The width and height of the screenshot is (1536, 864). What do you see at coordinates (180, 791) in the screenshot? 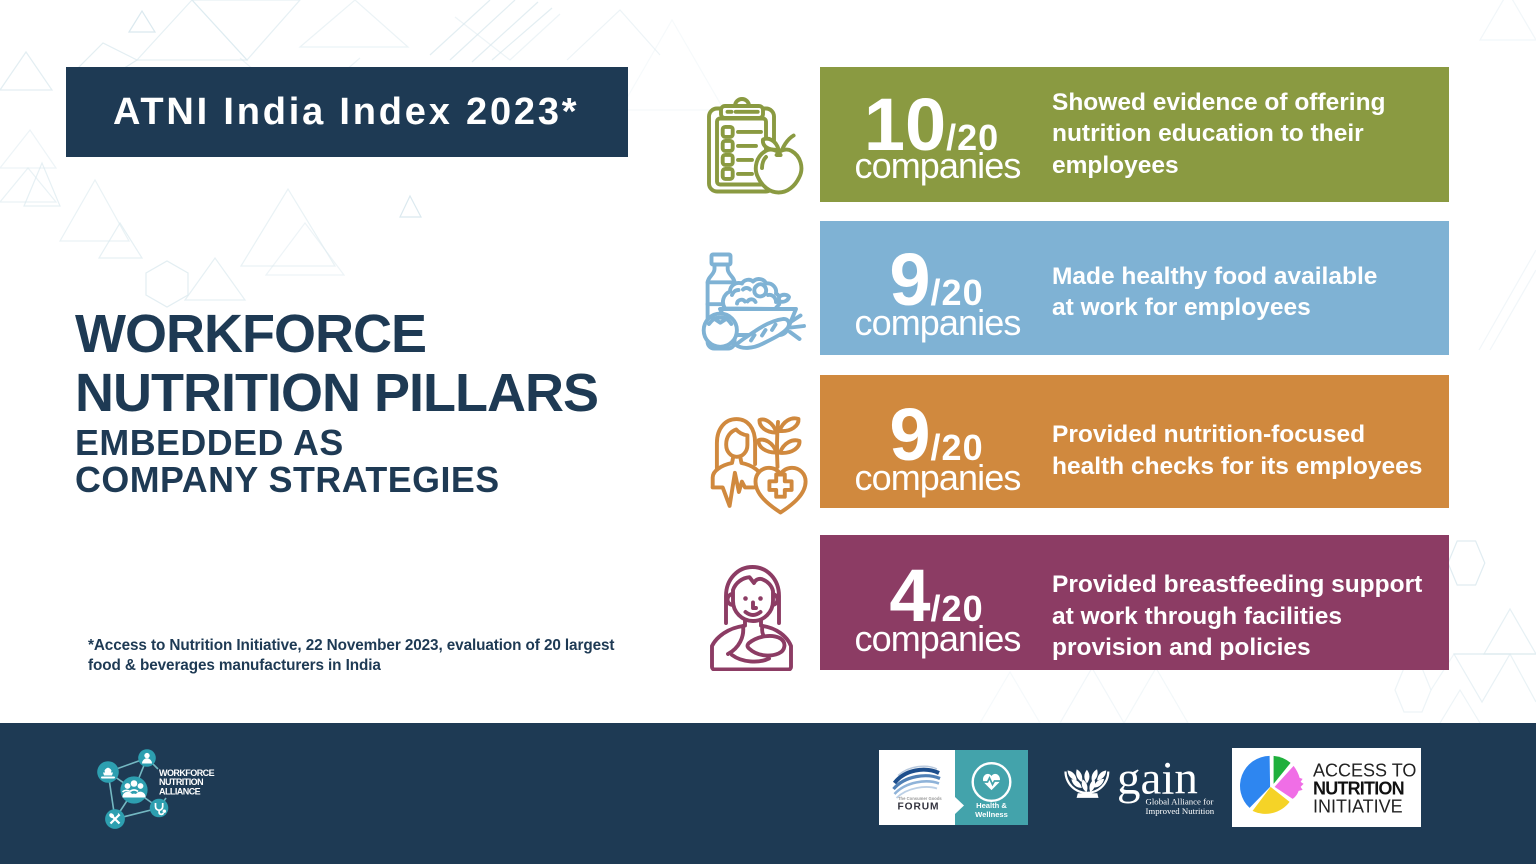
I see `svg-text: ALLIANCE` at bounding box center [180, 791].